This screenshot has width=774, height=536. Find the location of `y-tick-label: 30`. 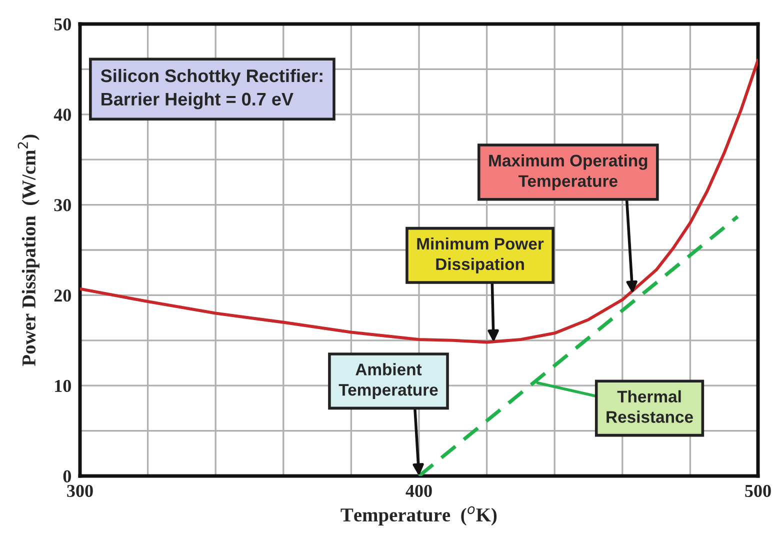

y-tick-label: 30 is located at coordinates (62, 205).